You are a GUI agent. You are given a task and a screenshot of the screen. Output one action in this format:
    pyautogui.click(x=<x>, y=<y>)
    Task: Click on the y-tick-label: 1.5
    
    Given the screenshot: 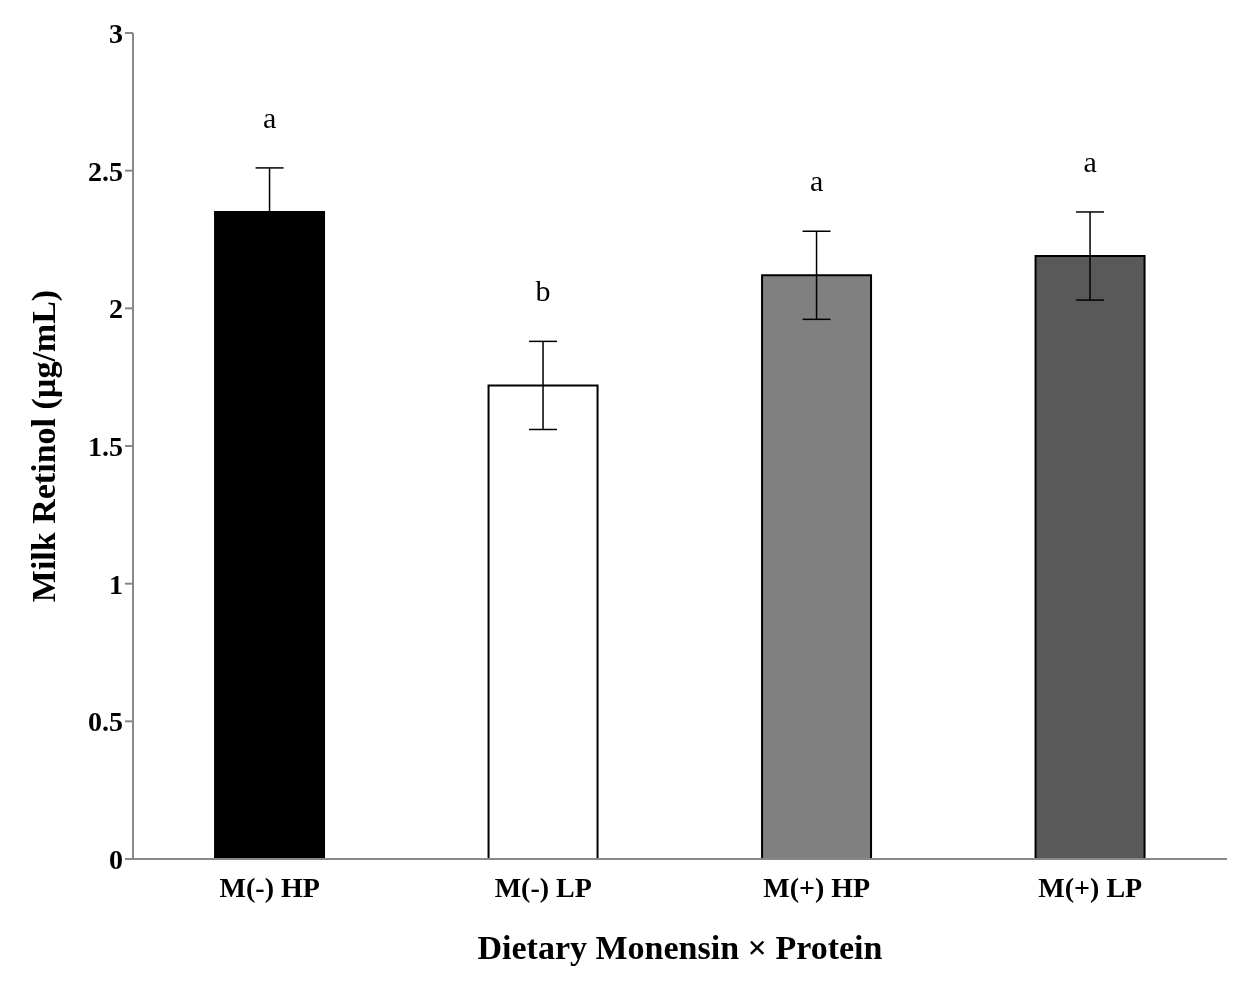 What is the action you would take?
    pyautogui.click(x=105, y=446)
    